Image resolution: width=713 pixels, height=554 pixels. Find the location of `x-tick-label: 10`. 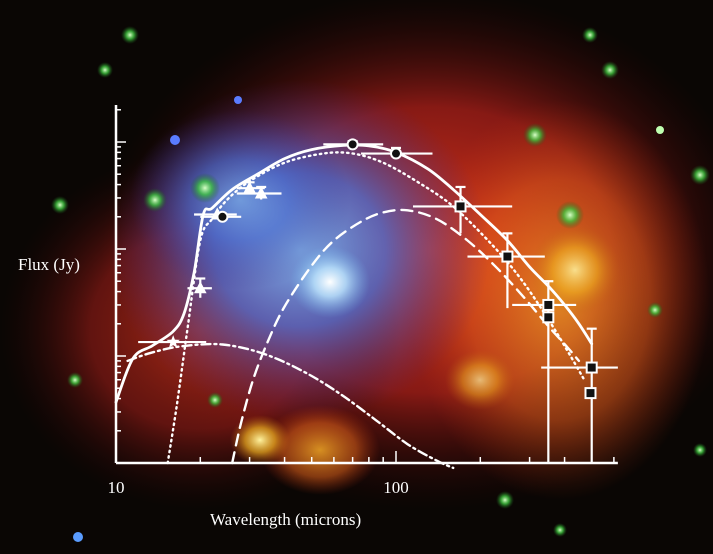

x-tick-label: 10 is located at coordinates (116, 487).